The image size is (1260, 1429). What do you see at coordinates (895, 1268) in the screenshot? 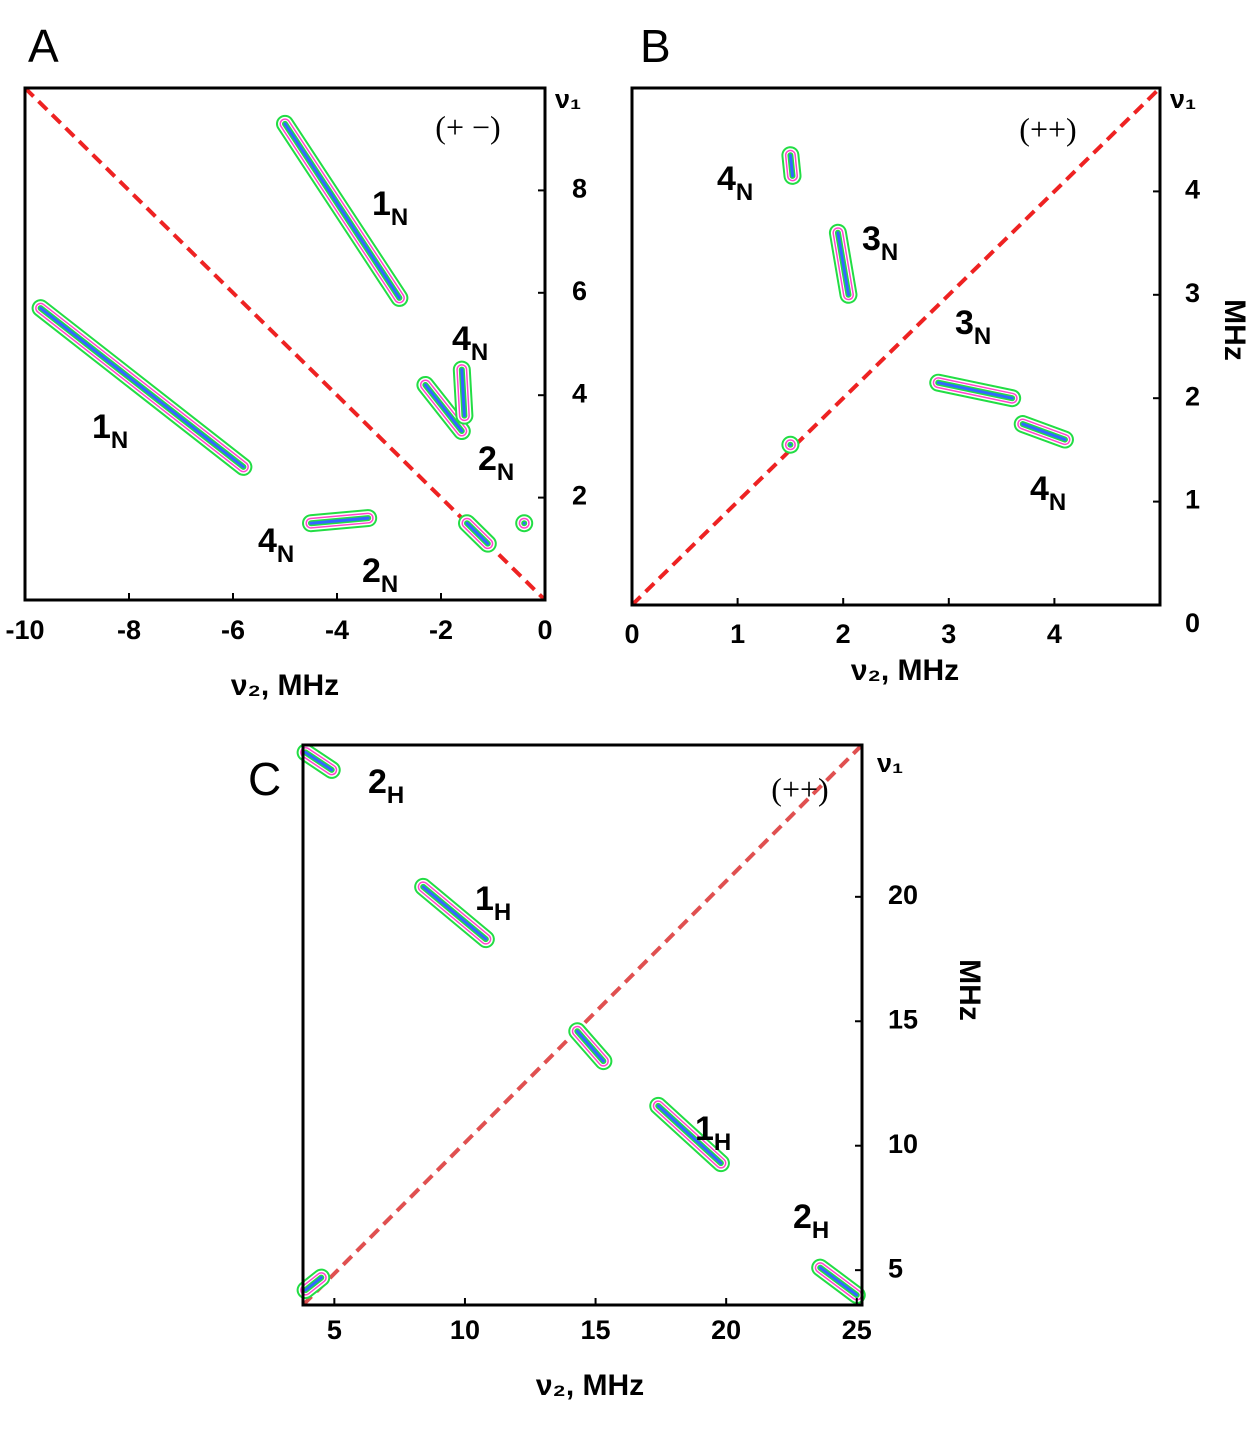
I see `y-tick-label: 5` at bounding box center [895, 1268].